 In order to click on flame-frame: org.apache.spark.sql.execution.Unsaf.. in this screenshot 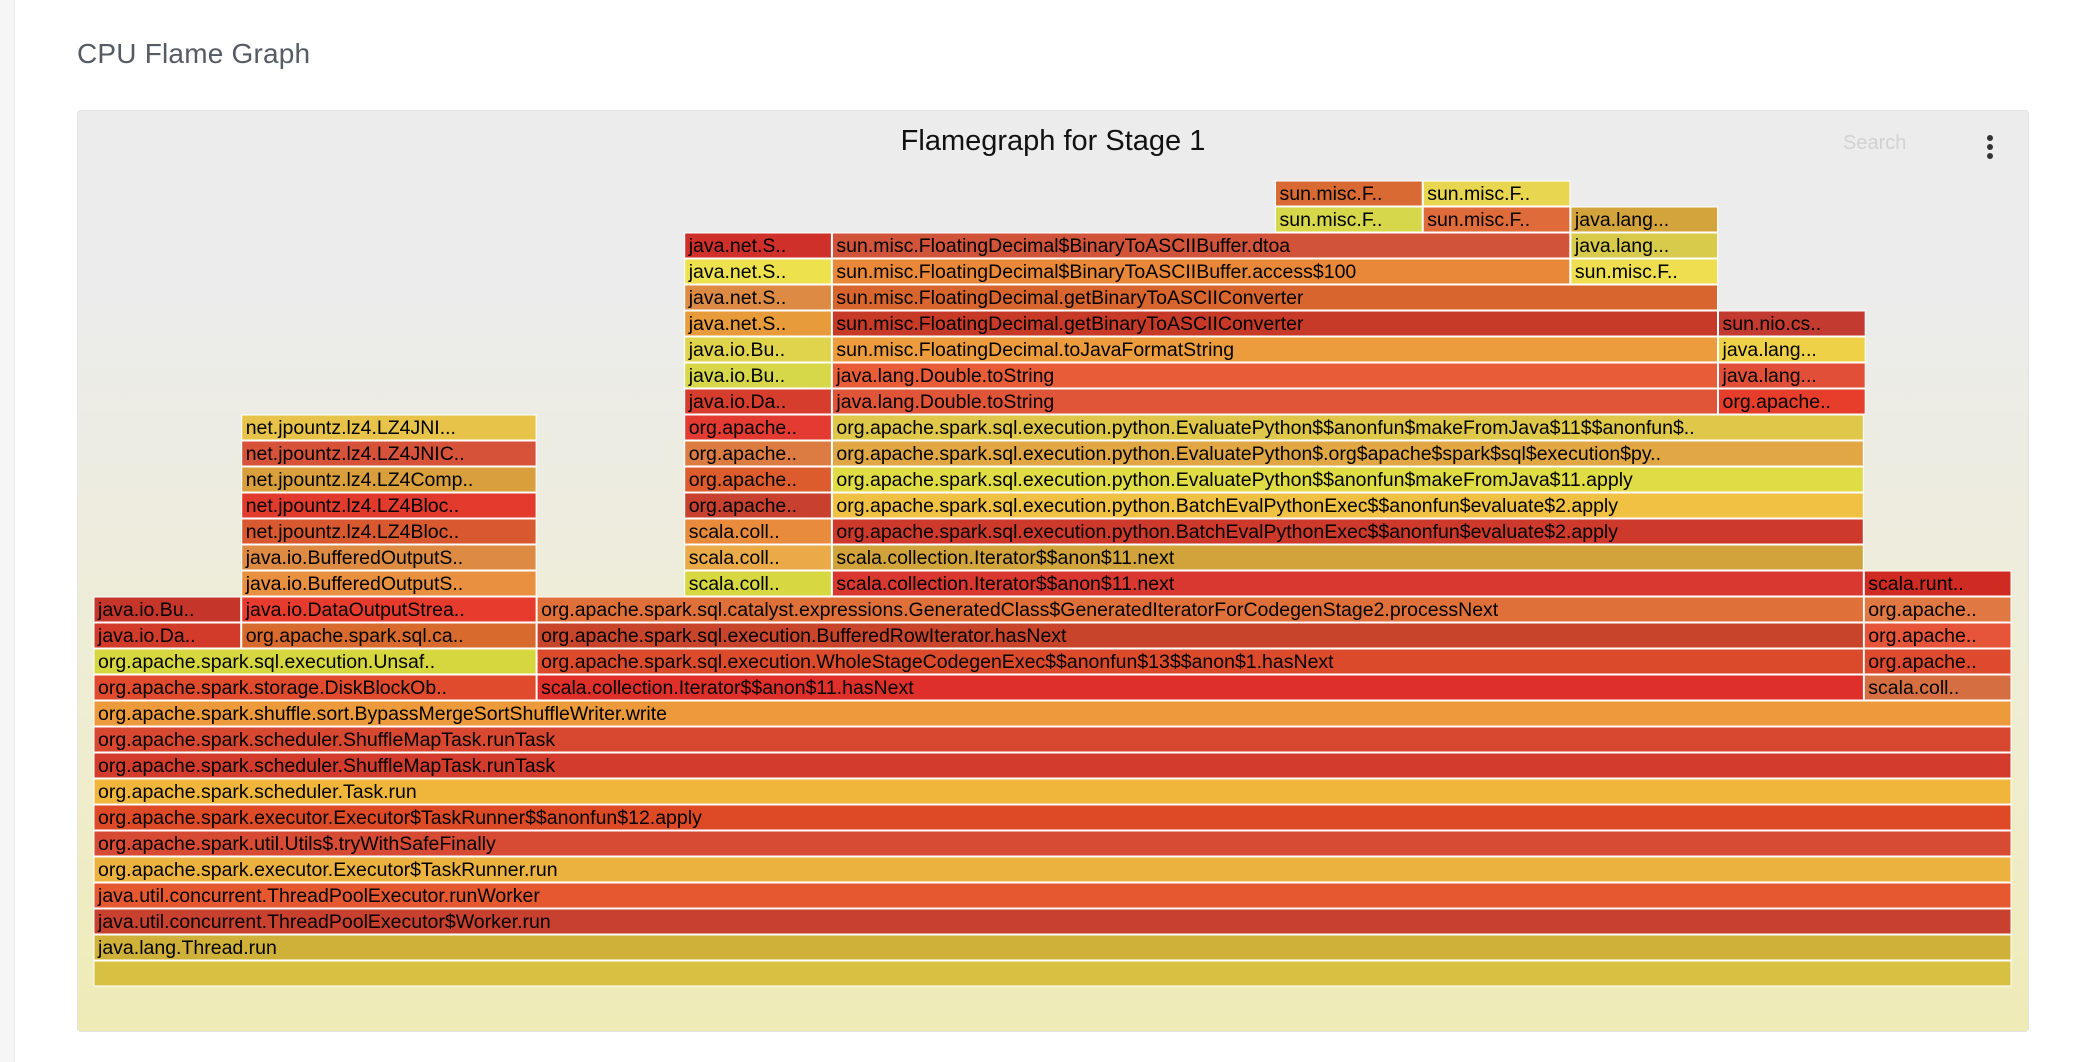, I will do `click(315, 661)`.